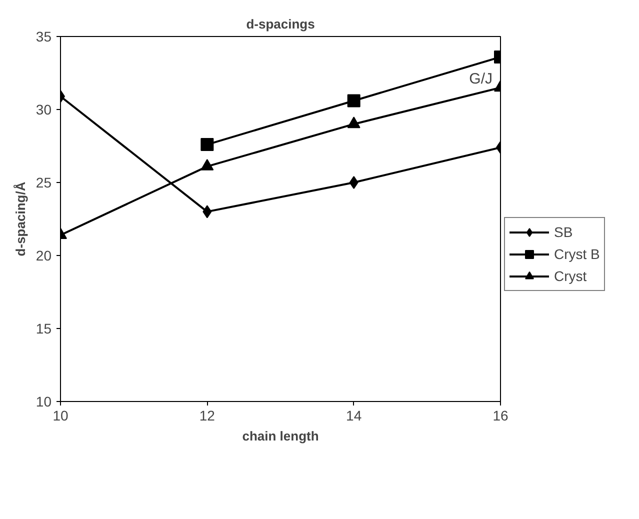 This screenshot has width=639, height=519. I want to click on y-tick-label: 35, so click(44, 36).